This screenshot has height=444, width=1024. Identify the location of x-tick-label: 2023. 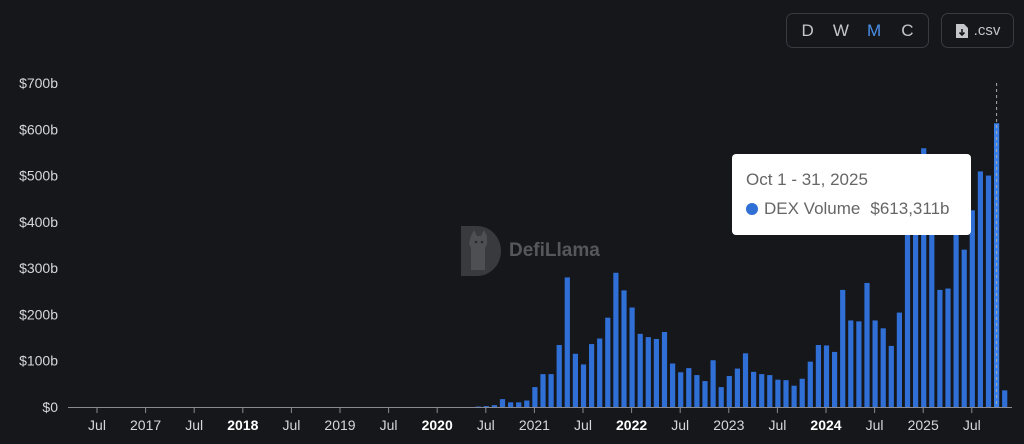
(728, 425).